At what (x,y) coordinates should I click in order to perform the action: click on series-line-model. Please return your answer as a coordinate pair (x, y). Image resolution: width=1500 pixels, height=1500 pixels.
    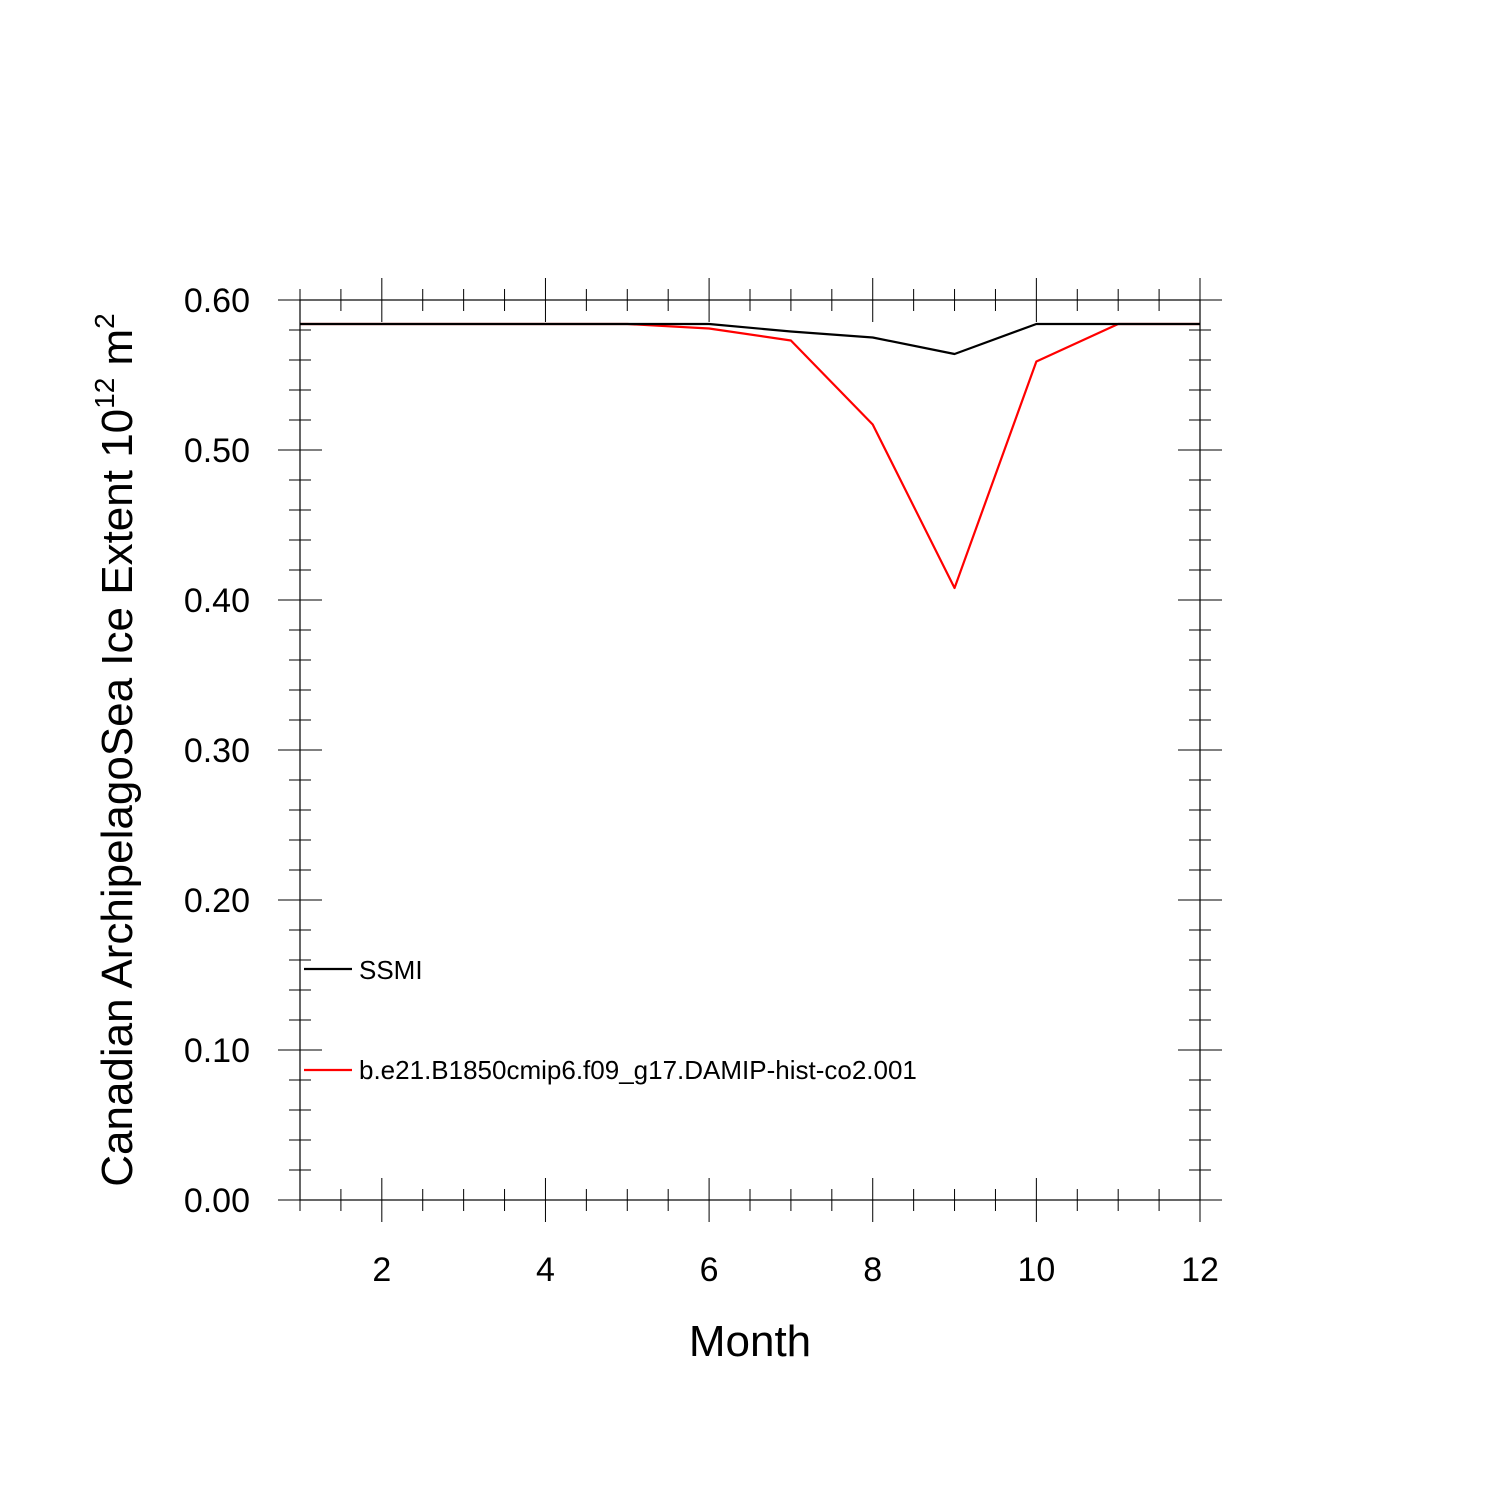
    Looking at the image, I should click on (750, 456).